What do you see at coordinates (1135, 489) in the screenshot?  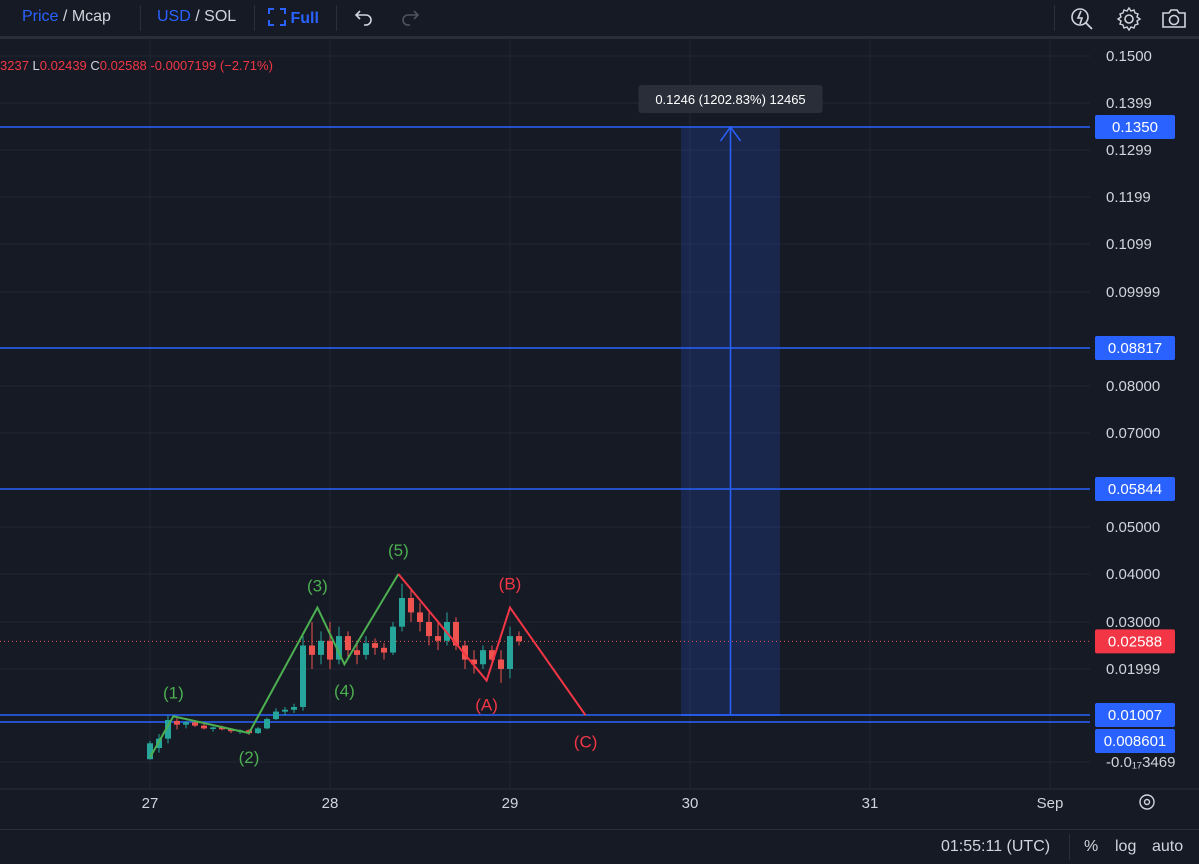 I see `price-line-tag-label: 0.05844` at bounding box center [1135, 489].